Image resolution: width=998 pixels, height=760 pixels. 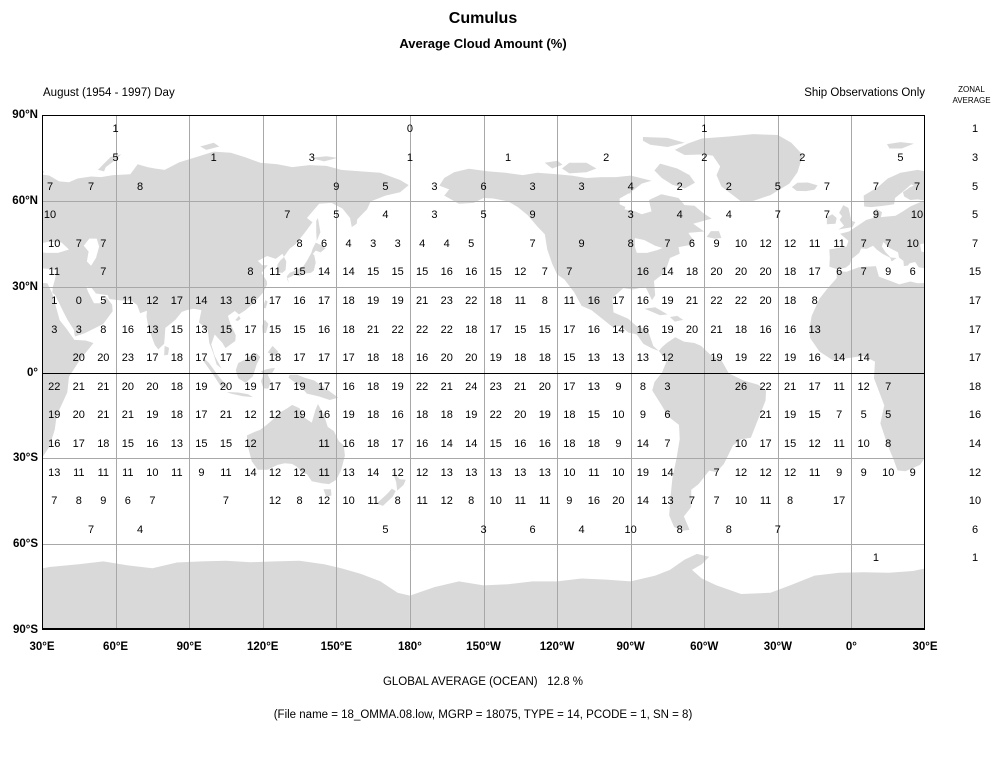 I want to click on zonal-average-header-line2: AVERAGE, so click(x=971, y=100).